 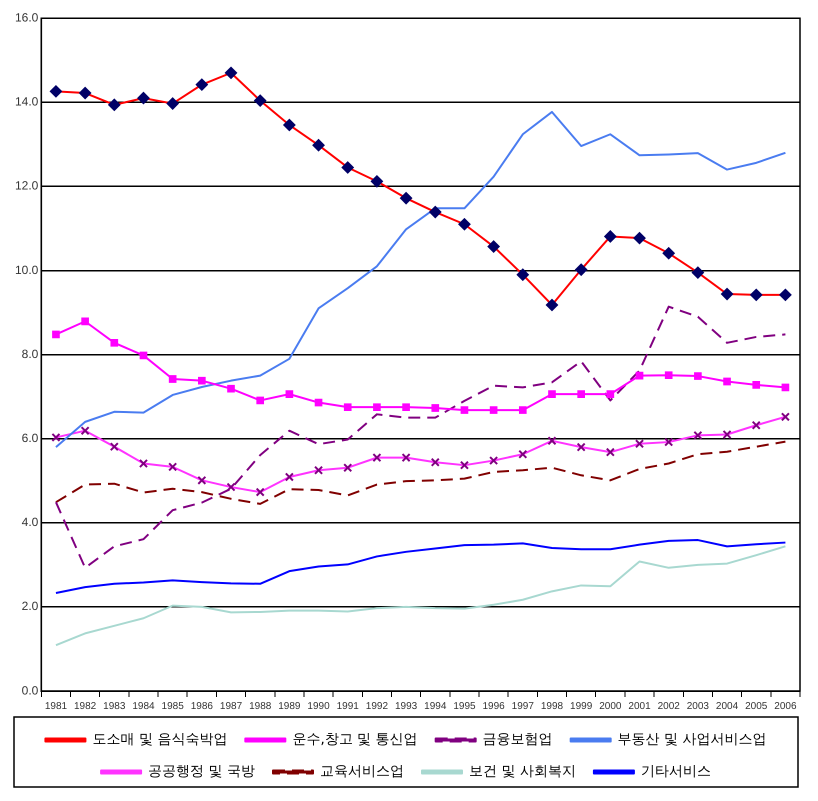 I want to click on x-tick-label: 2000, so click(x=610, y=706).